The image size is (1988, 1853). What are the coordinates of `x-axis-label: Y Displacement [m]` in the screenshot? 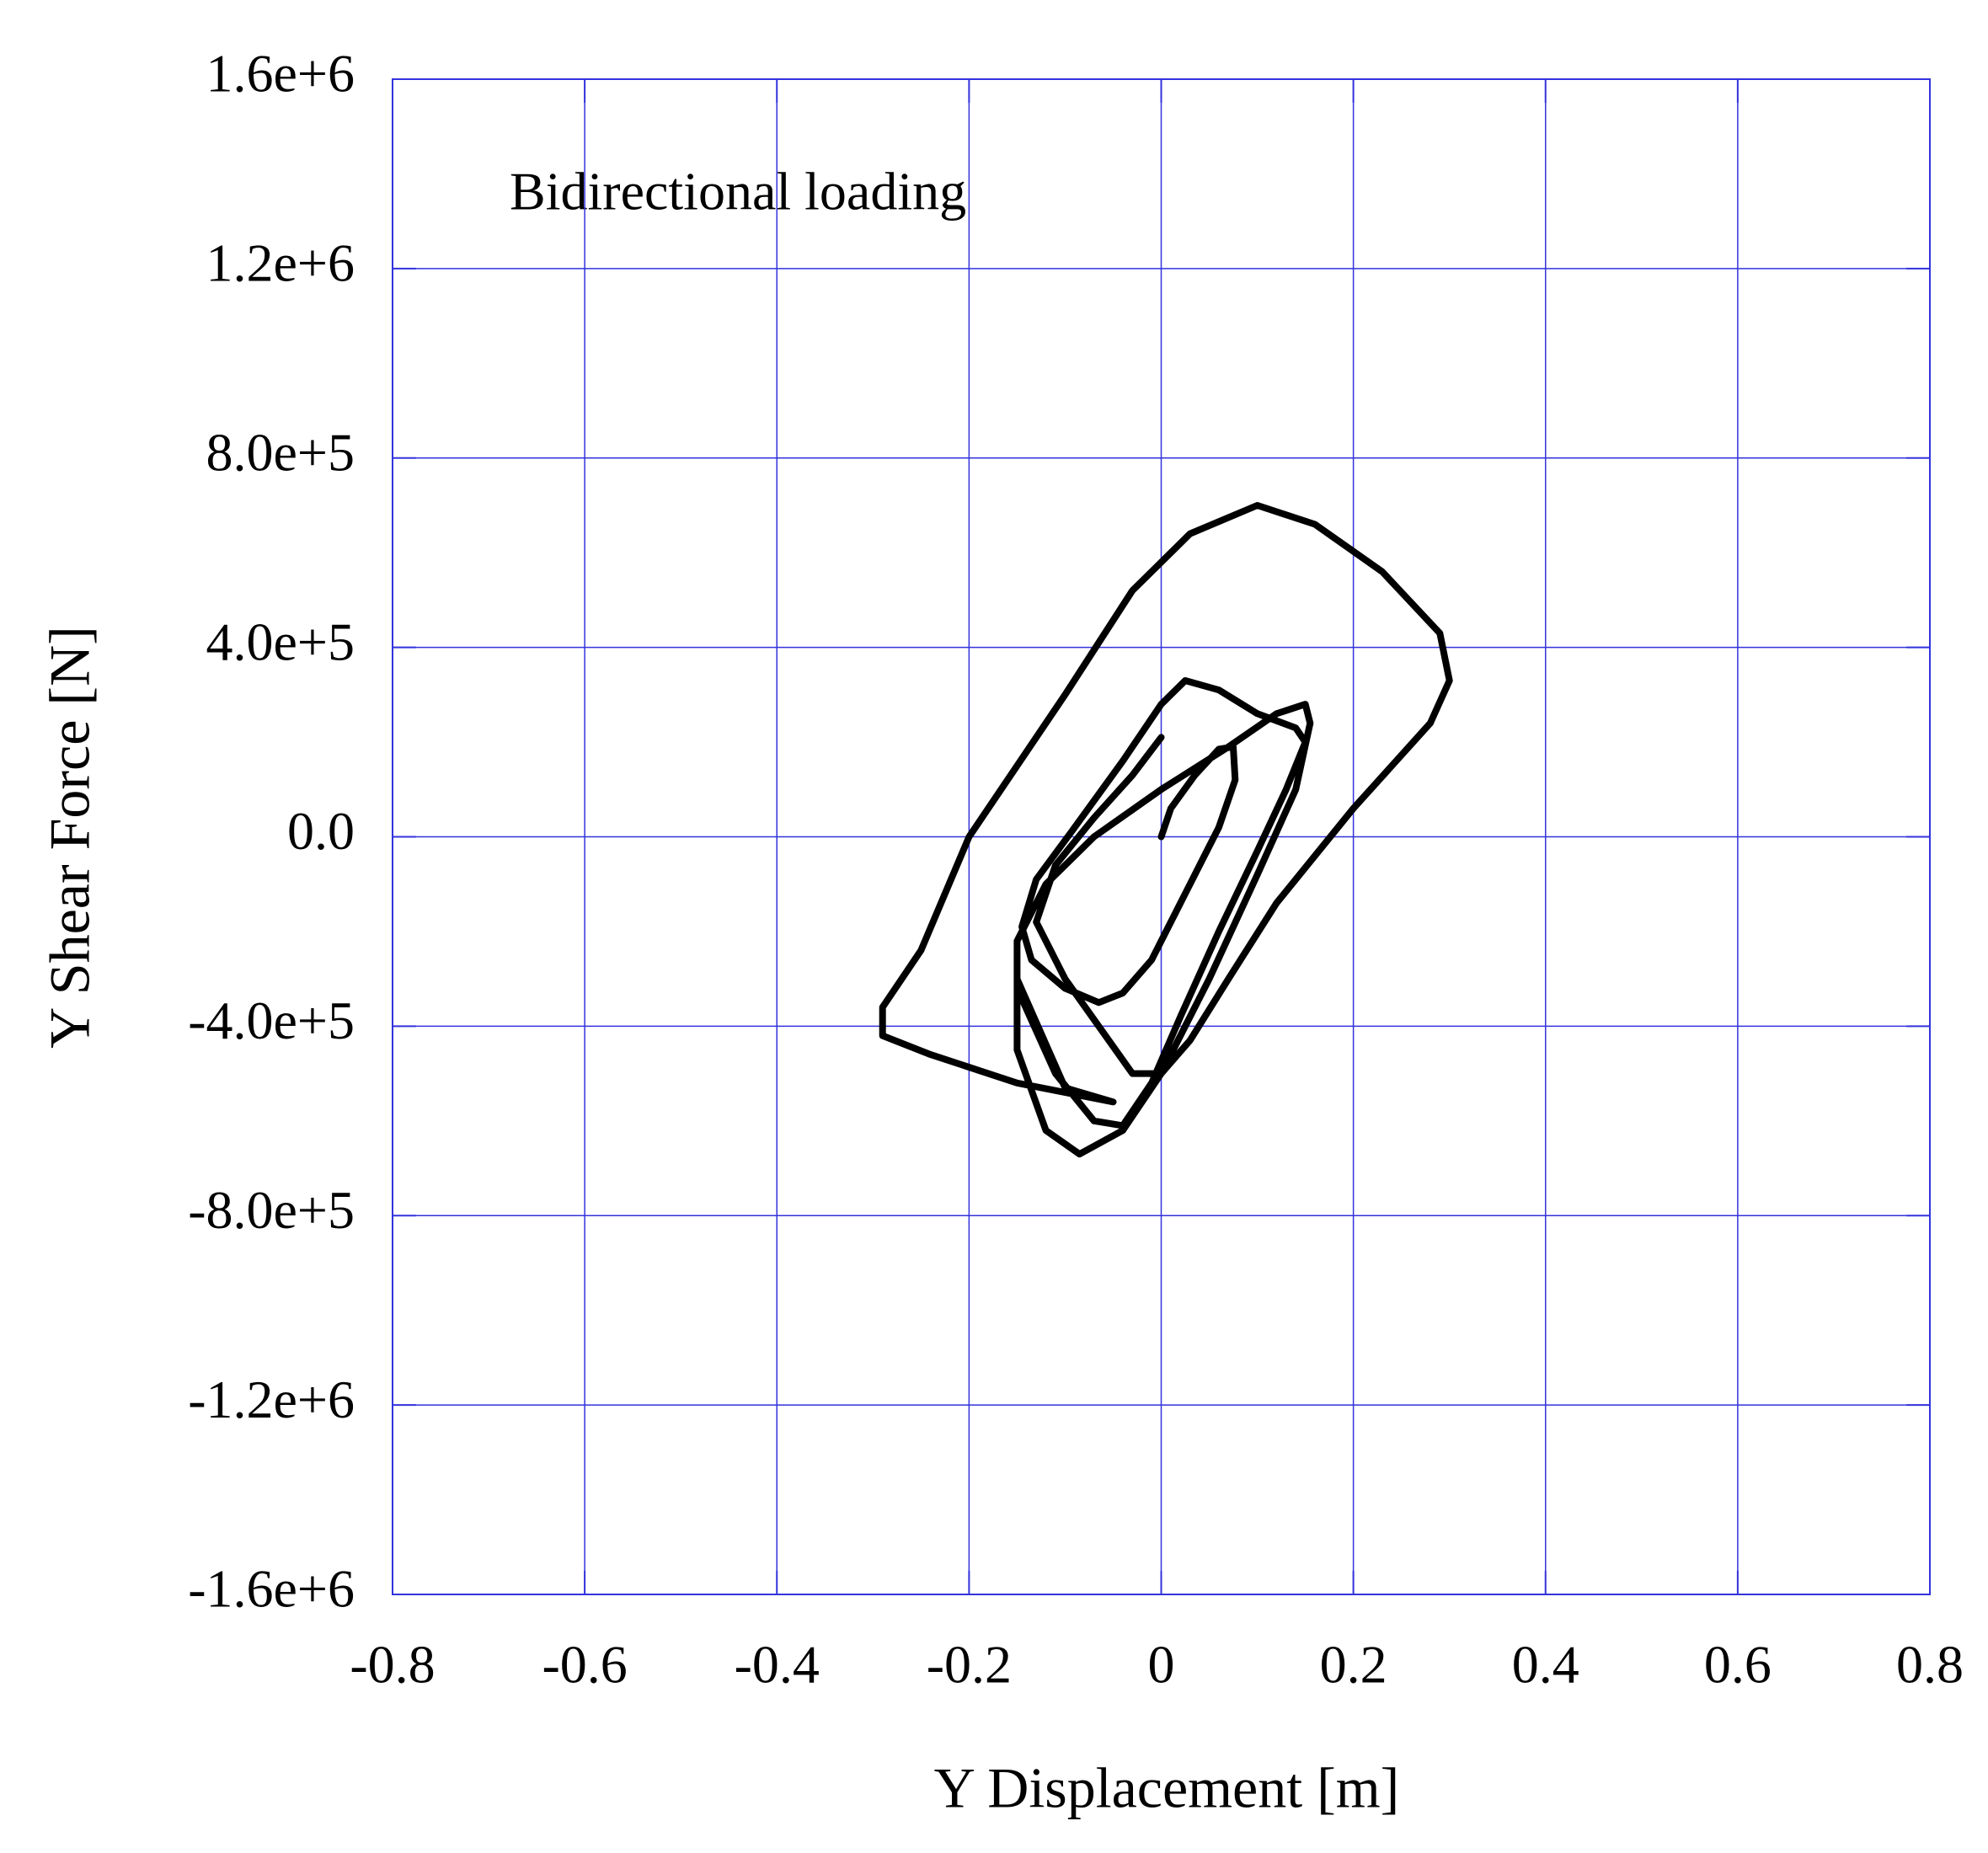 It's located at (1167, 1788).